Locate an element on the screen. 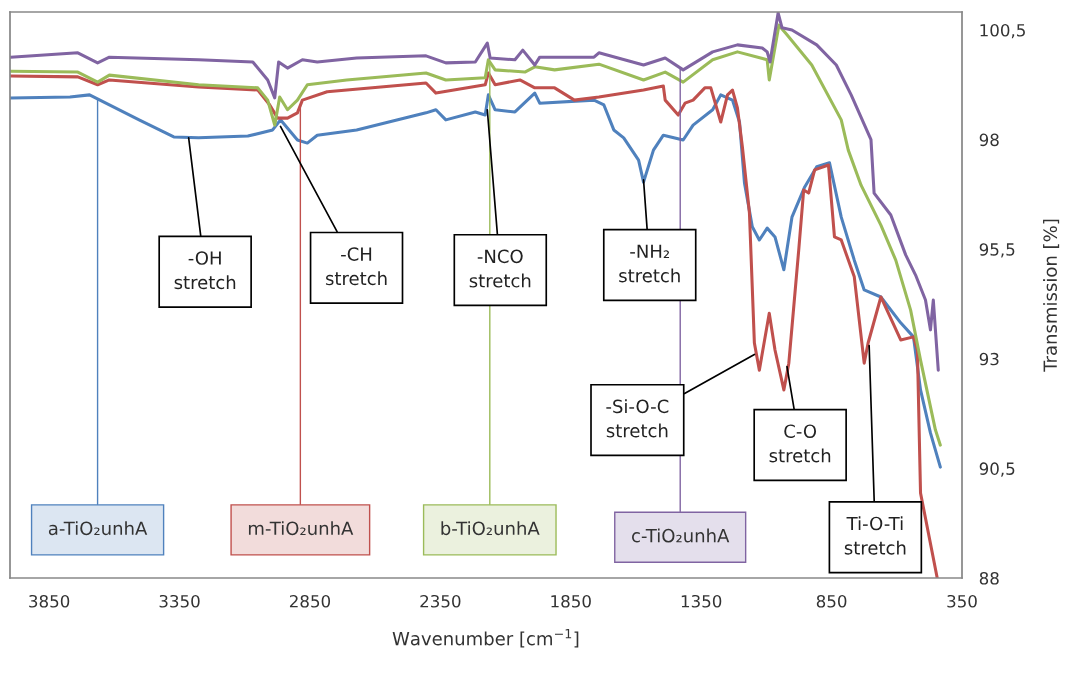 This screenshot has width=1083, height=688. y-tick-label: 100,5 is located at coordinates (1002, 31).